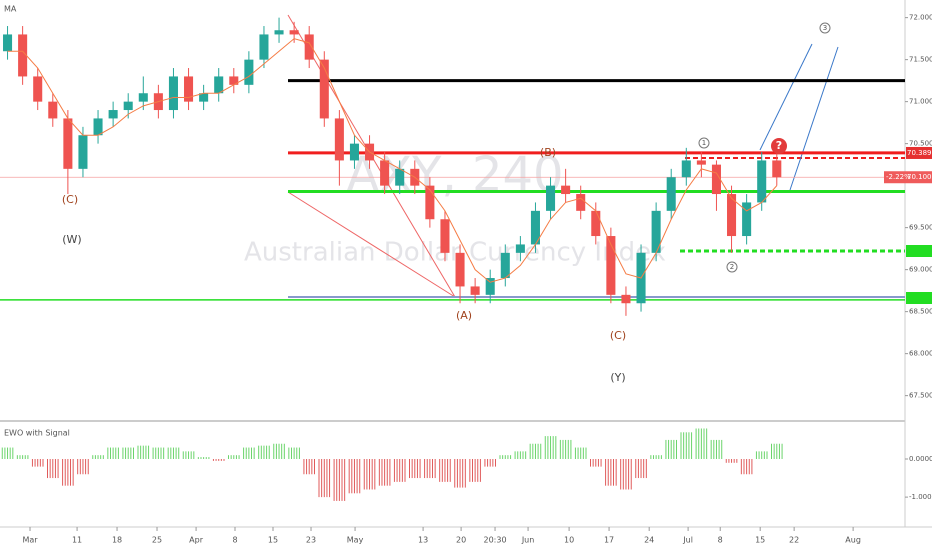 This screenshot has width=932, height=550. Describe the element at coordinates (117, 540) in the screenshot. I see `x-tick-label: 18` at that location.